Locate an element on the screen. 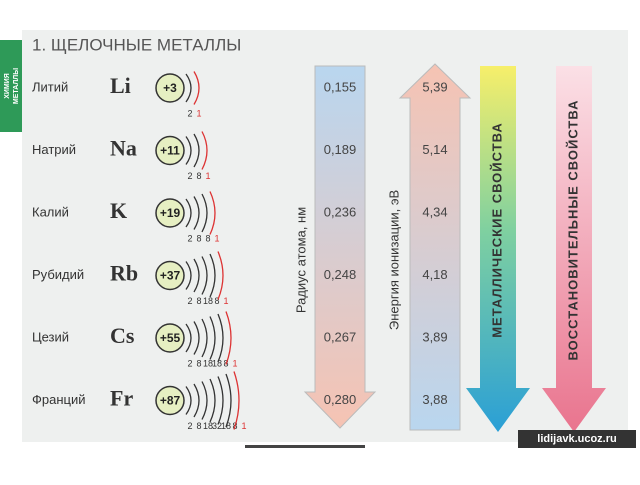 The width and height of the screenshot is (640, 485). element-symbol: Li is located at coordinates (120, 85).